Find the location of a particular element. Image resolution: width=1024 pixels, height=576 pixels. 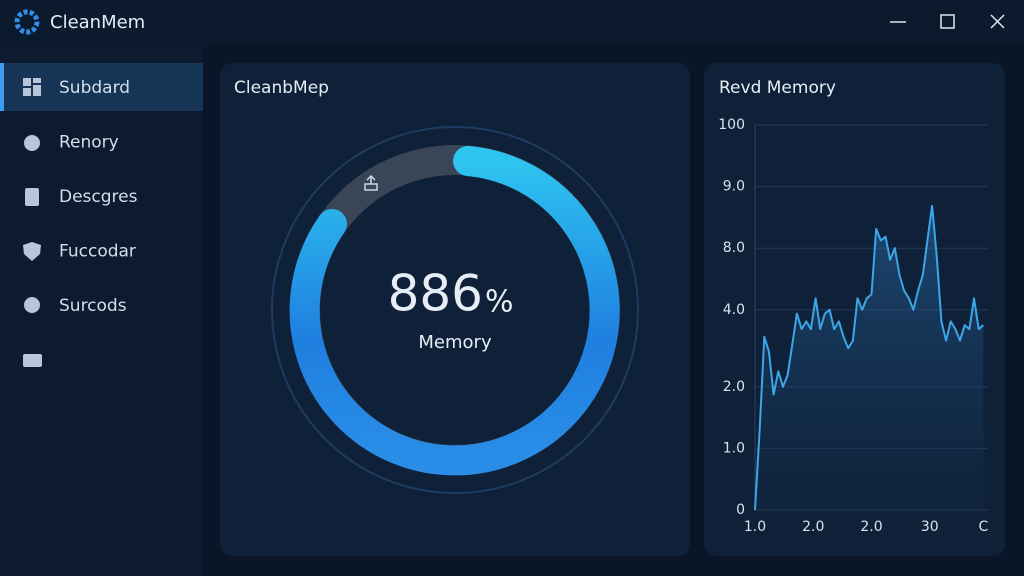

x-tick-label: 1.0 is located at coordinates (755, 527).